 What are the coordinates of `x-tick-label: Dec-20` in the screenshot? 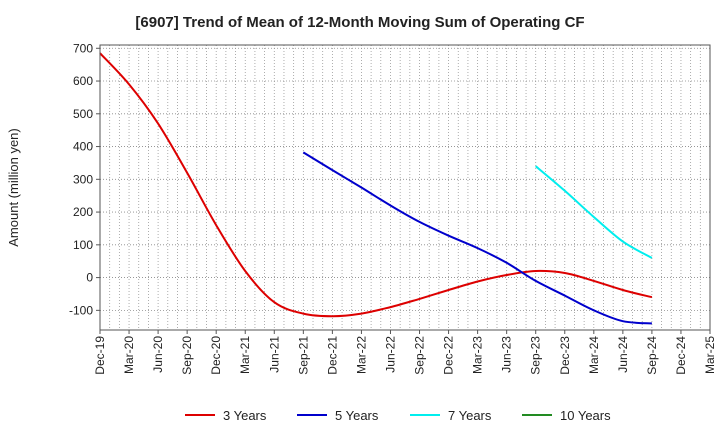 It's located at (216, 355).